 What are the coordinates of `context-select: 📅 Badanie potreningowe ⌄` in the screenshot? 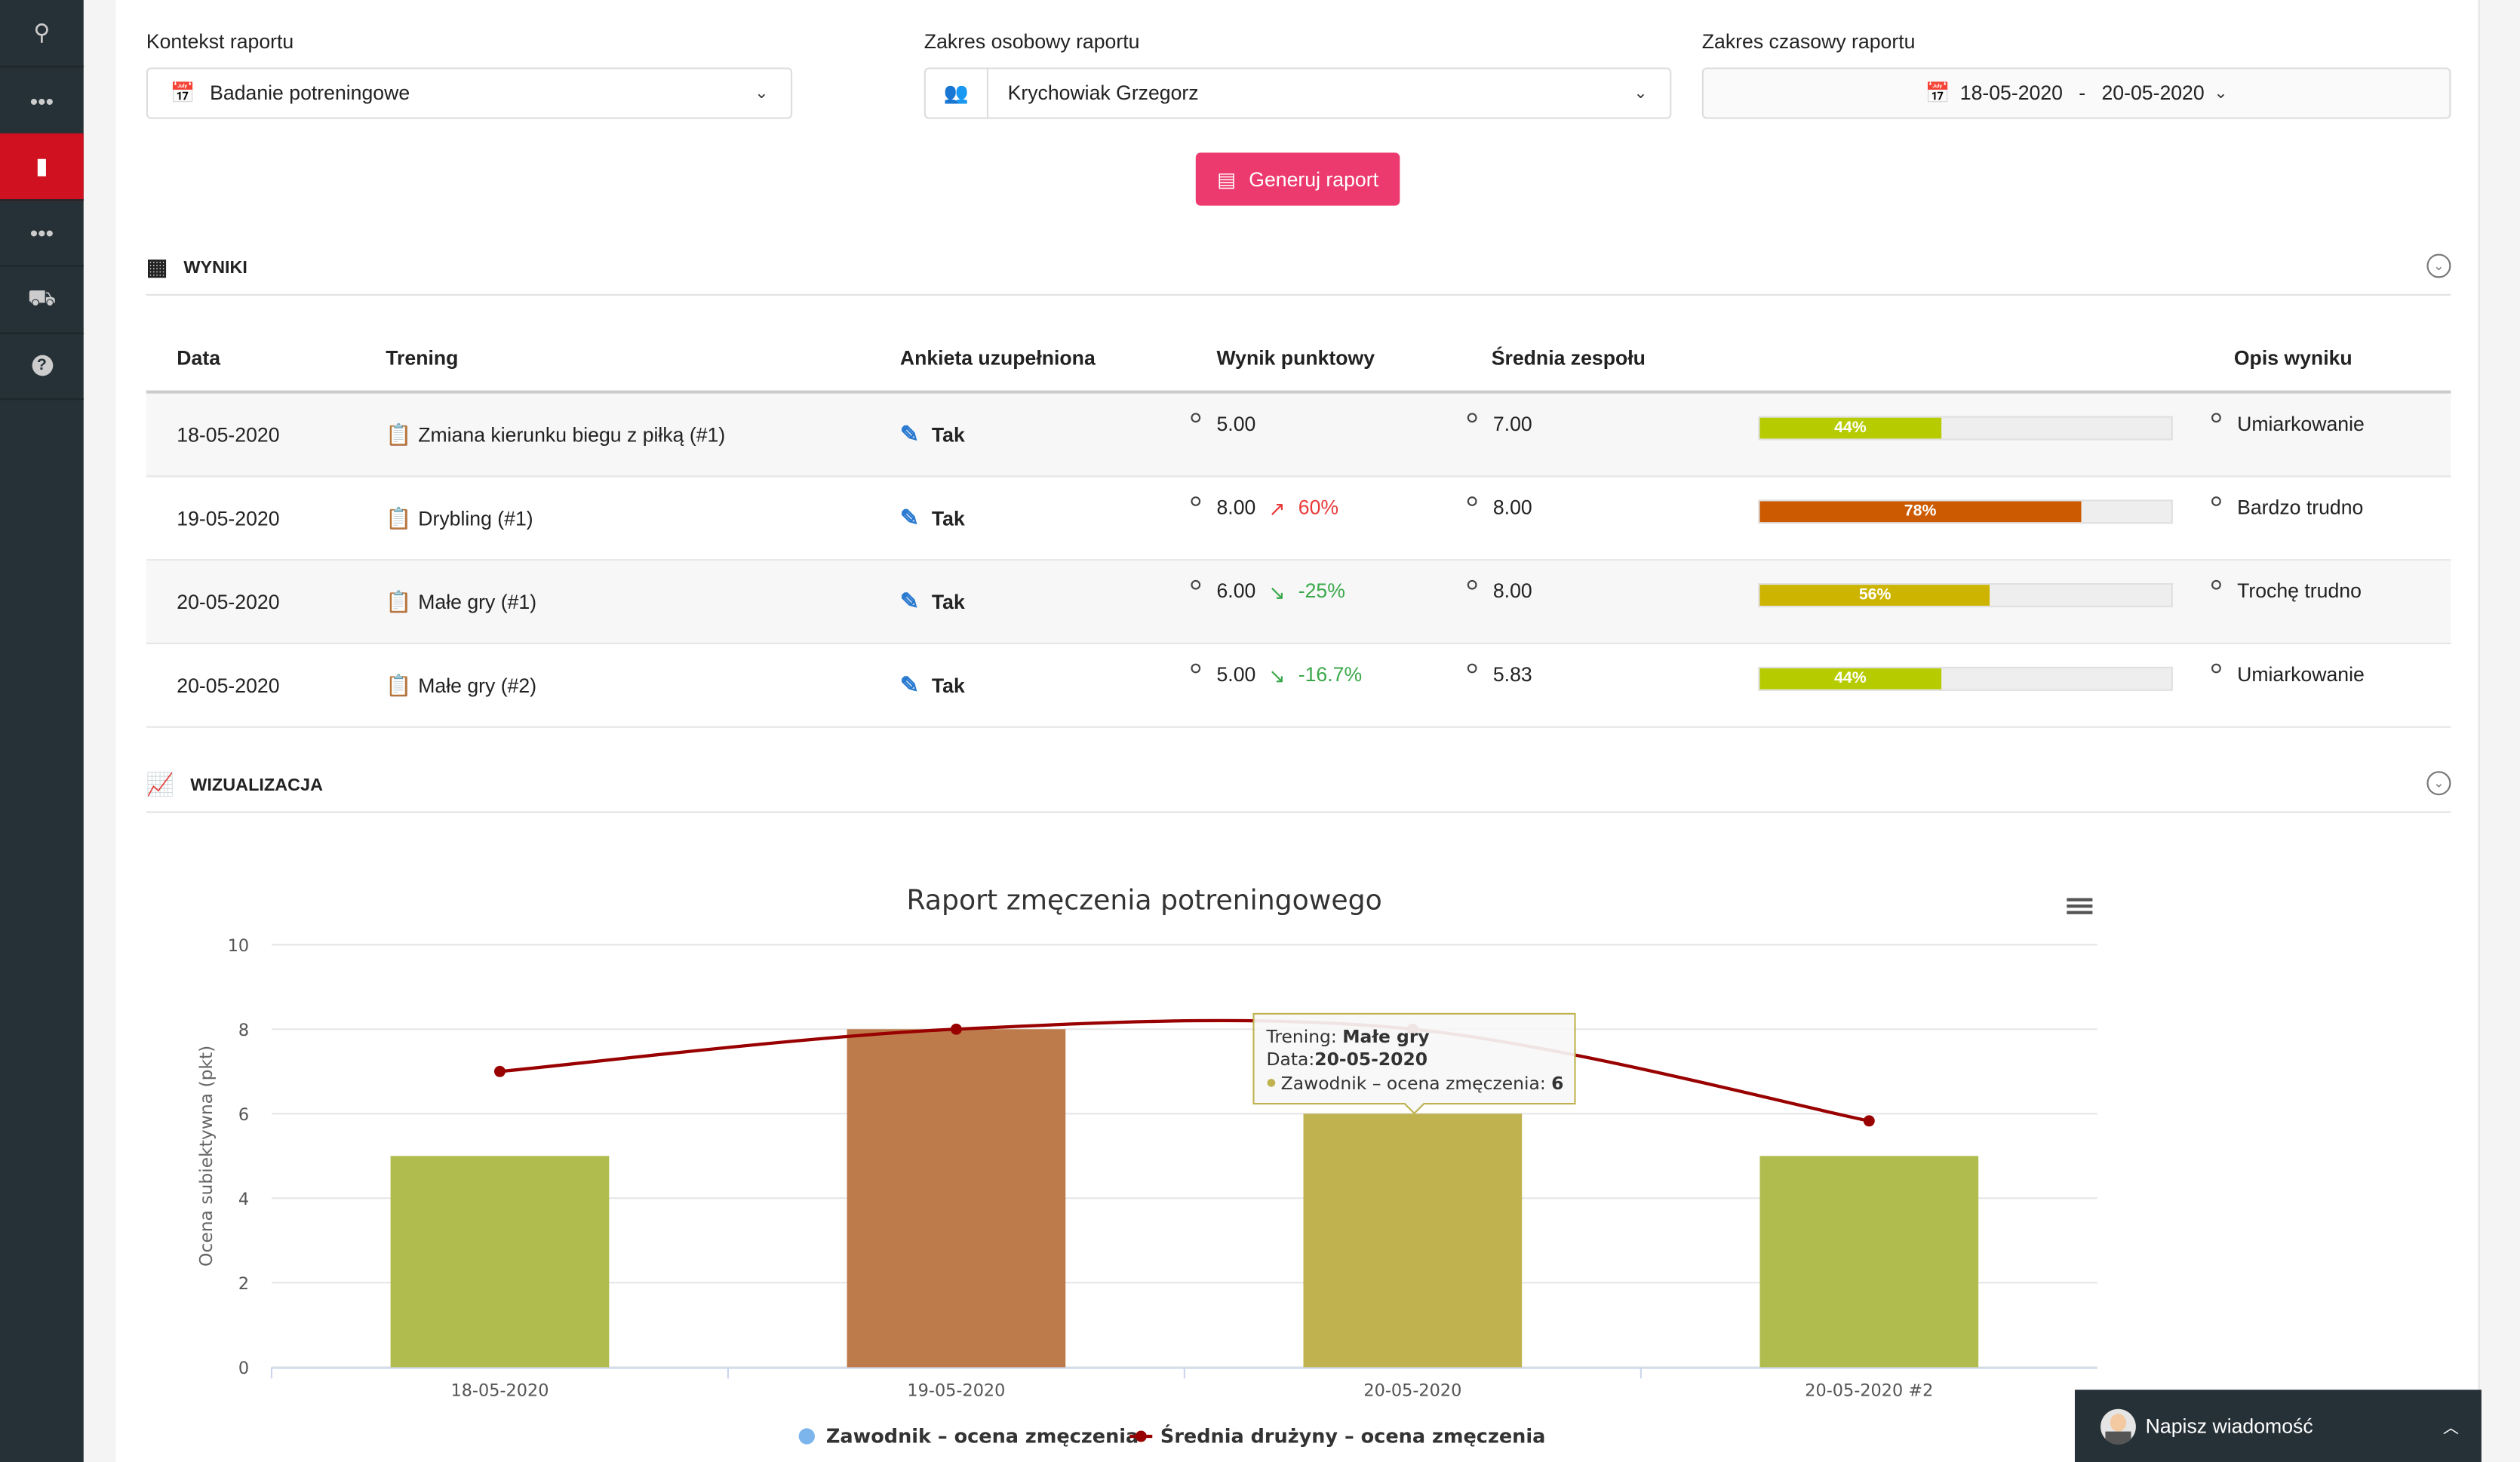 It's located at (469, 93).